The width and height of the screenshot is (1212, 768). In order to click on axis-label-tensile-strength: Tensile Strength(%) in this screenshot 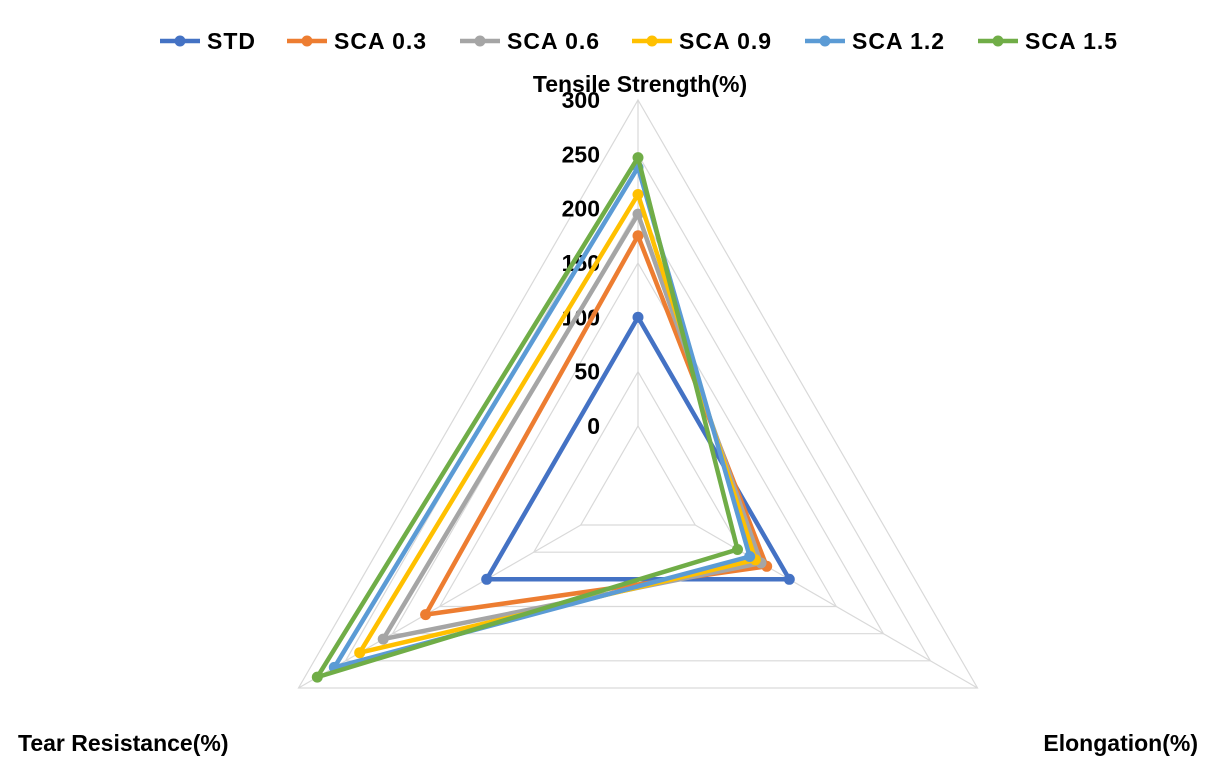, I will do `click(640, 84)`.